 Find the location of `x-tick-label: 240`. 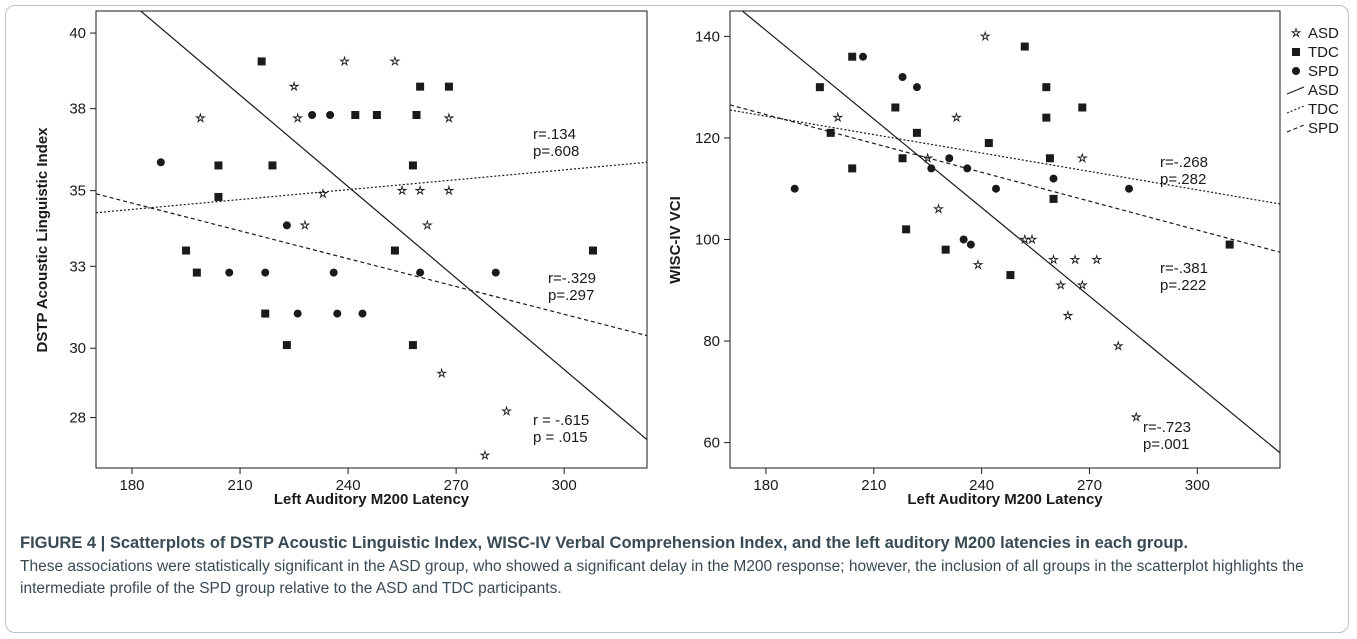

x-tick-label: 240 is located at coordinates (348, 485).